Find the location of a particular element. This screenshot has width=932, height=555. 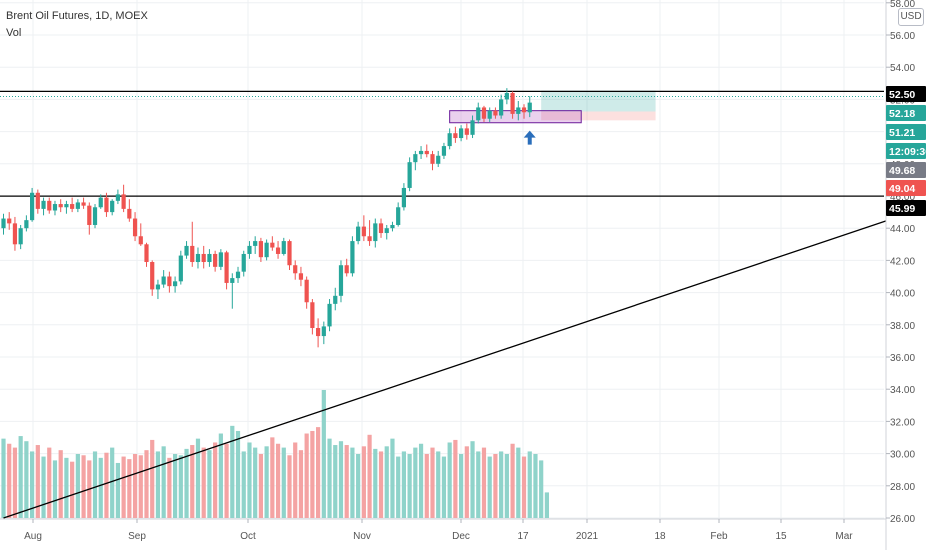

legend-symbol: Brent Oil Futures, 1D, MOEX is located at coordinates (77, 16).